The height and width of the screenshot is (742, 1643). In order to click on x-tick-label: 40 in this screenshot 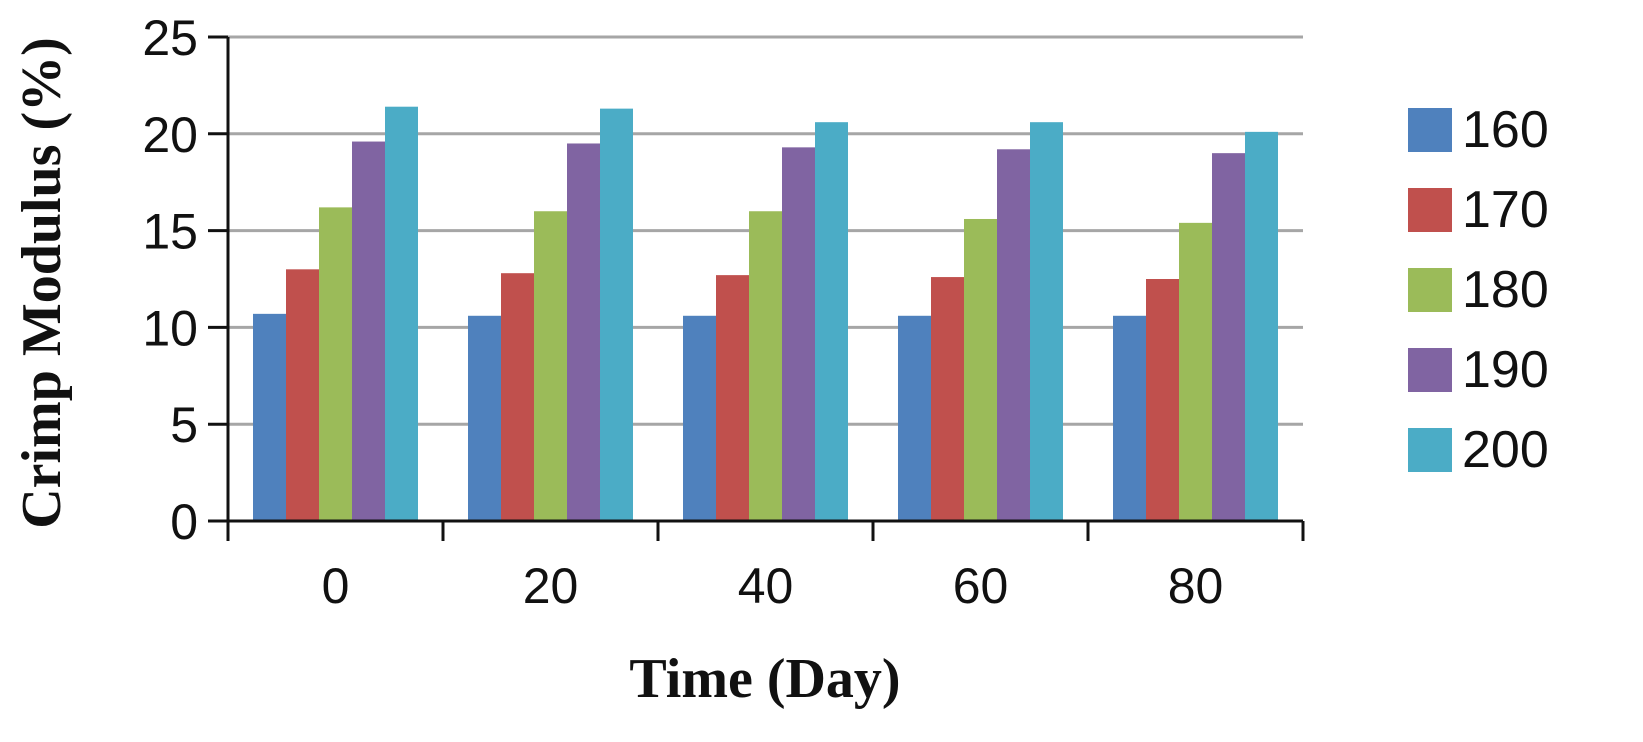, I will do `click(766, 586)`.